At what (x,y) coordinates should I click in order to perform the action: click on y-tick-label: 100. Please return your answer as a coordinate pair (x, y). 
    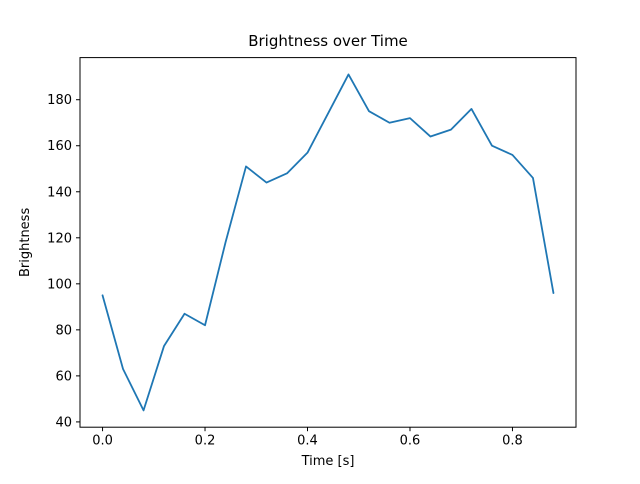
    Looking at the image, I should click on (59, 284).